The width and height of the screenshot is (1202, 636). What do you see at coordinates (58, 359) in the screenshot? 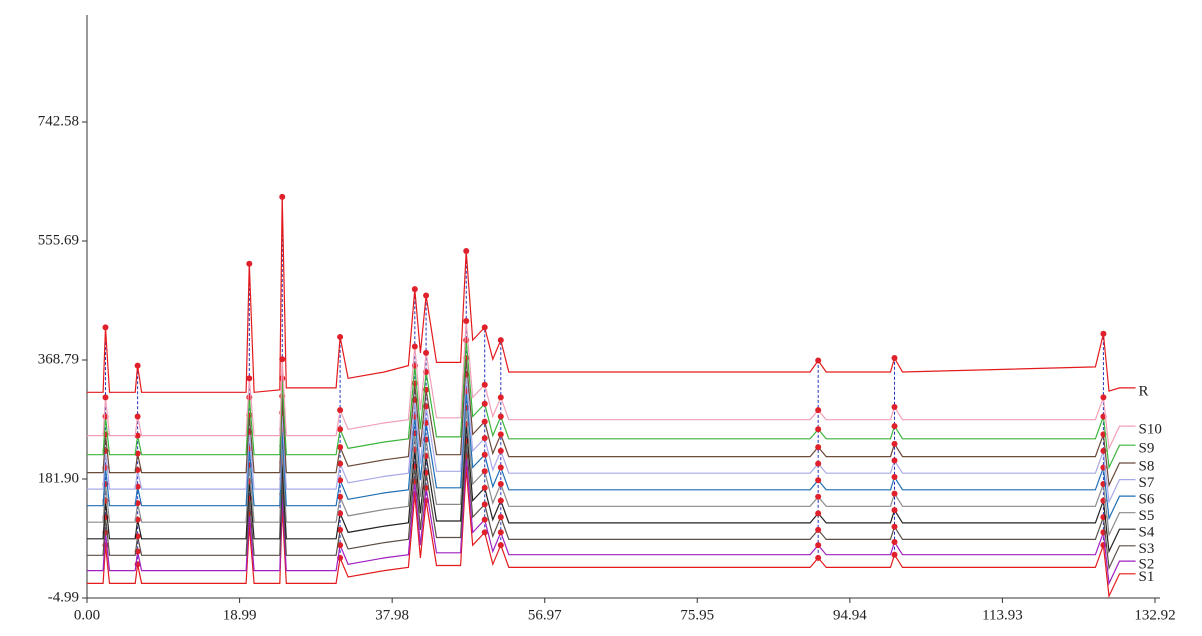
I see `y-tick-label: 368.79` at bounding box center [58, 359].